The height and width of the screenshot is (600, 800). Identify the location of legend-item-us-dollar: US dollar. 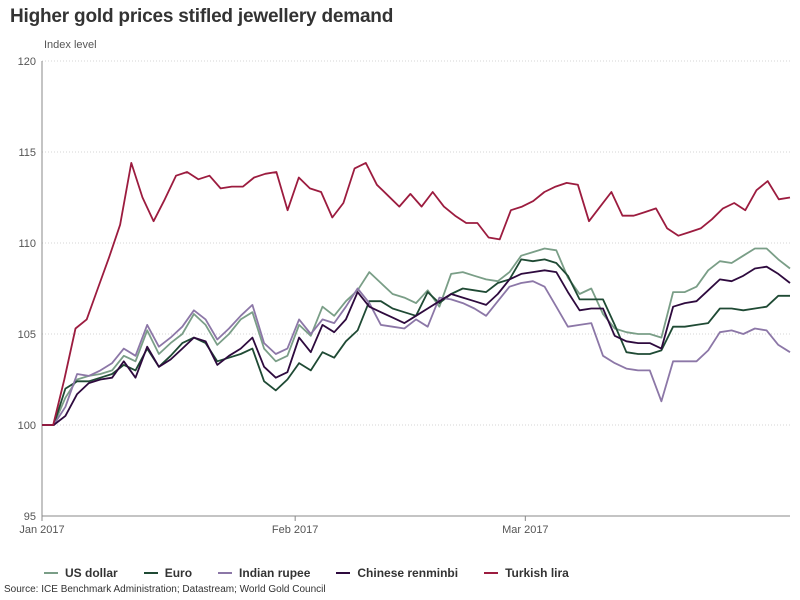
(81, 573).